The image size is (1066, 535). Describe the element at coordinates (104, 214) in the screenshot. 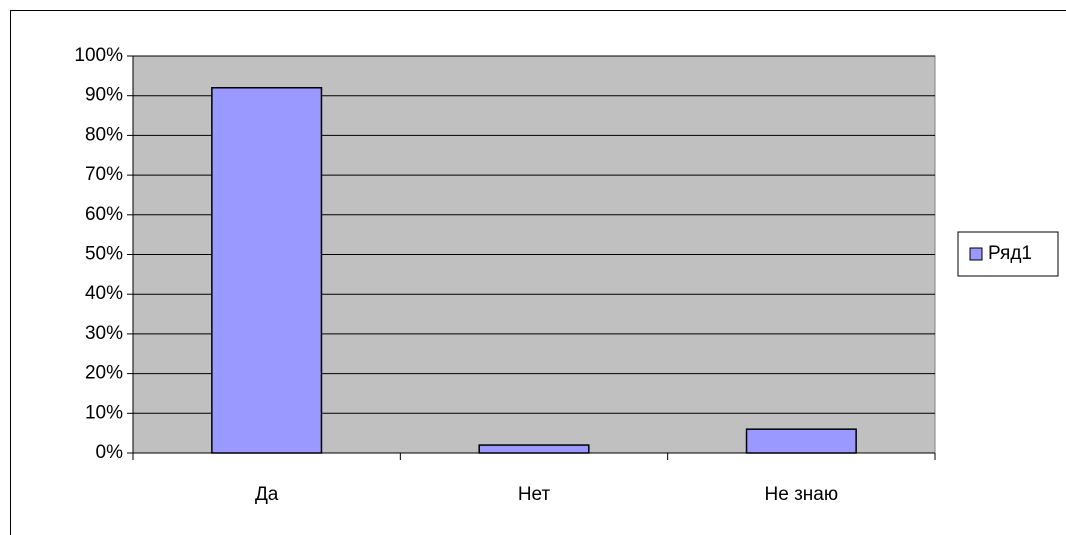

I see `y-tick-label: 60%` at that location.